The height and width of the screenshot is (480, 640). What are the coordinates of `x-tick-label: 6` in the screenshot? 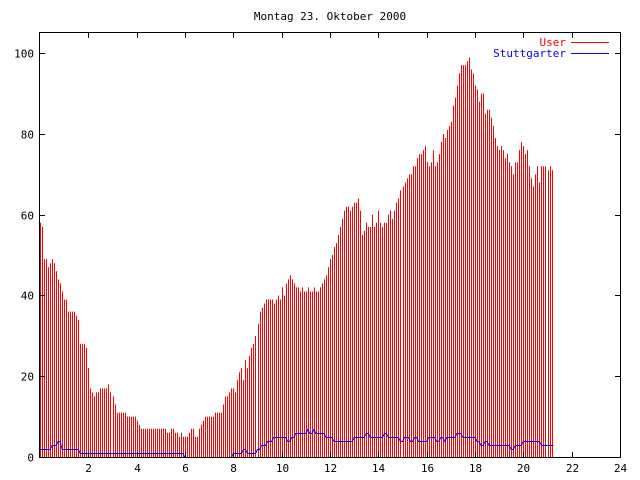 It's located at (185, 468).